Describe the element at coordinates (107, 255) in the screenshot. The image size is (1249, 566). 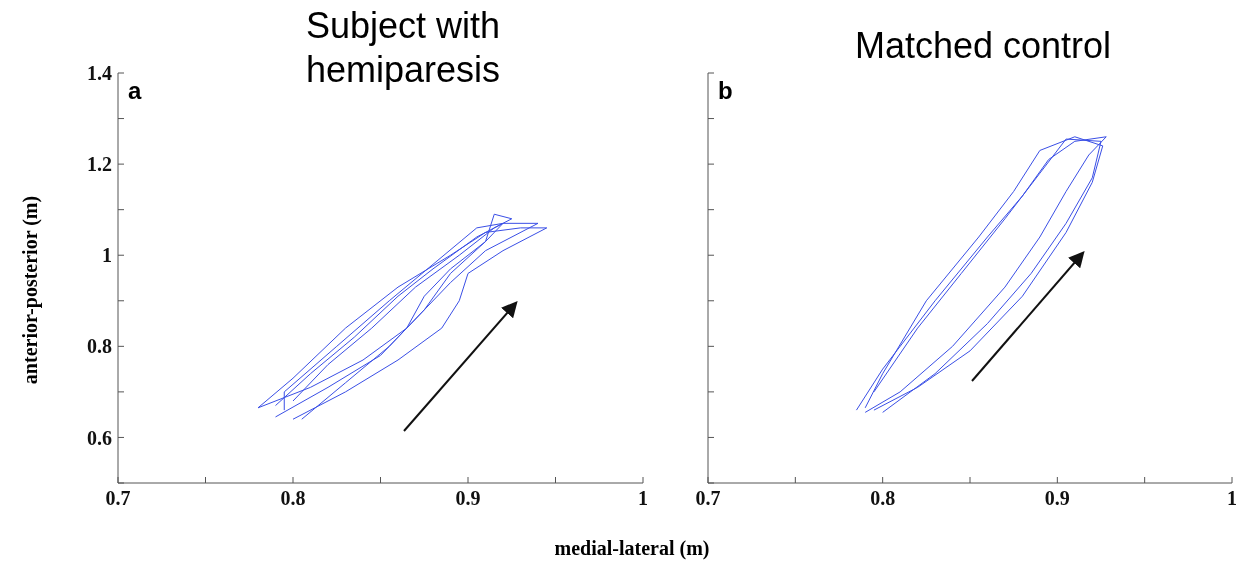
I see `y-tick-label: 1` at that location.